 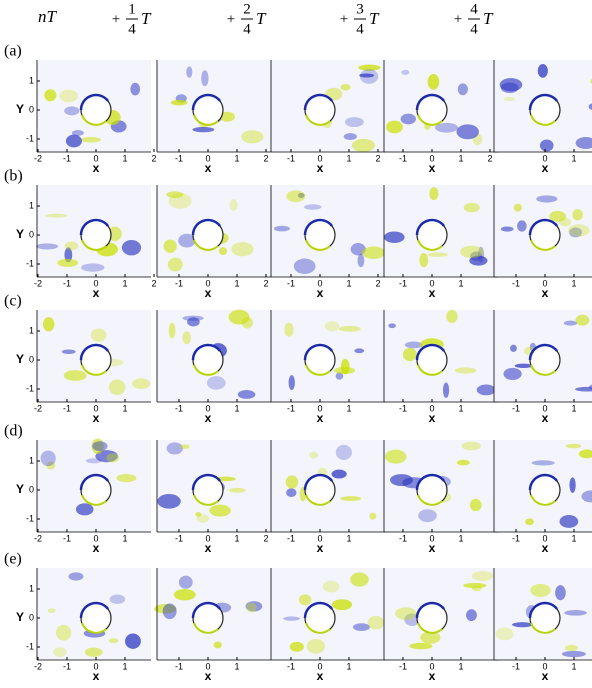 What do you see at coordinates (31, 489) in the screenshot?
I see `y-tick-label: 0` at bounding box center [31, 489].